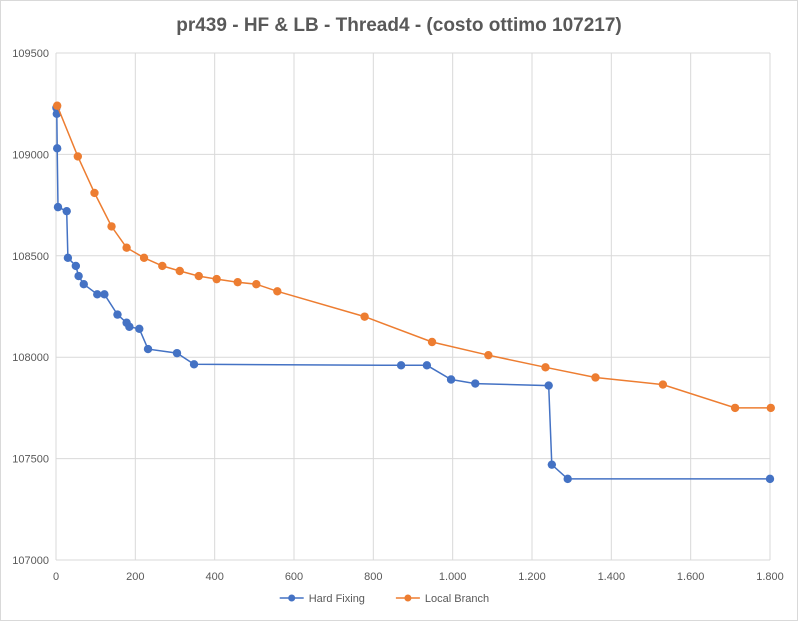 This screenshot has width=798, height=621. Describe the element at coordinates (612, 577) in the screenshot. I see `x-tick-label: 1.400` at that location.